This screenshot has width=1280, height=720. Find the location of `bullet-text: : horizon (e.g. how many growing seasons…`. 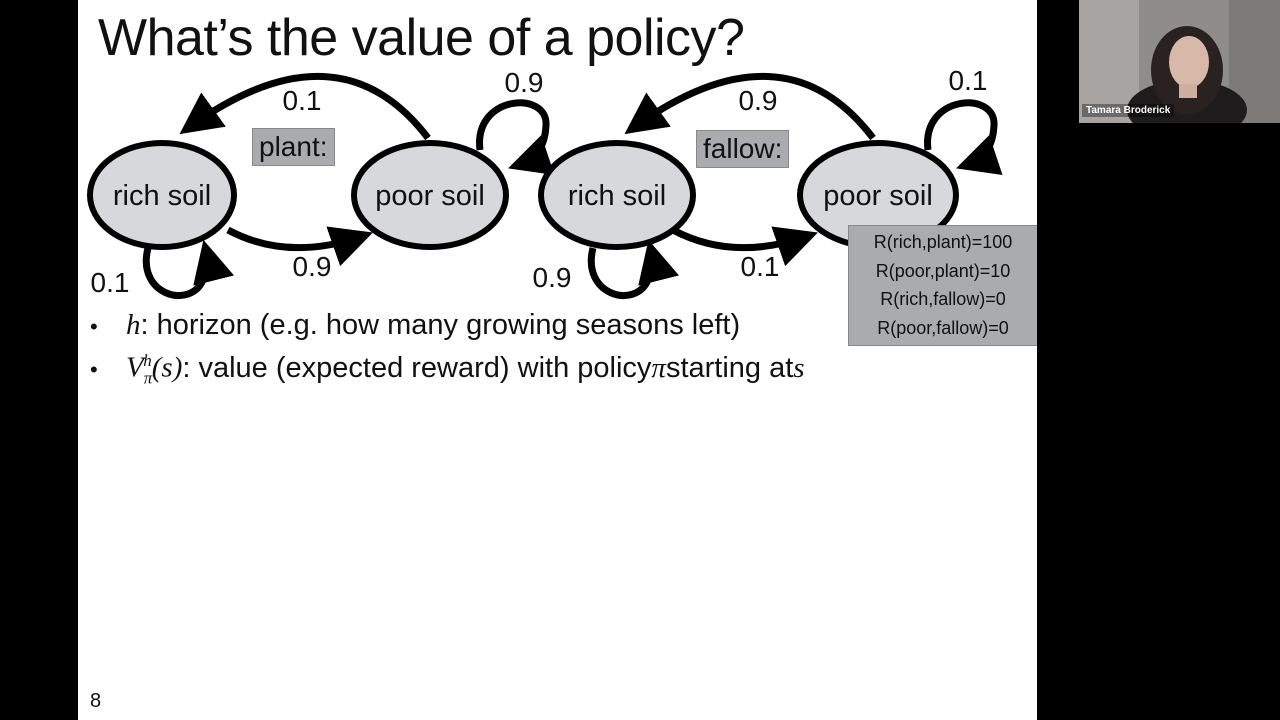

bullet-text: : horizon (e.g. how many growing seasons… is located at coordinates (440, 325).